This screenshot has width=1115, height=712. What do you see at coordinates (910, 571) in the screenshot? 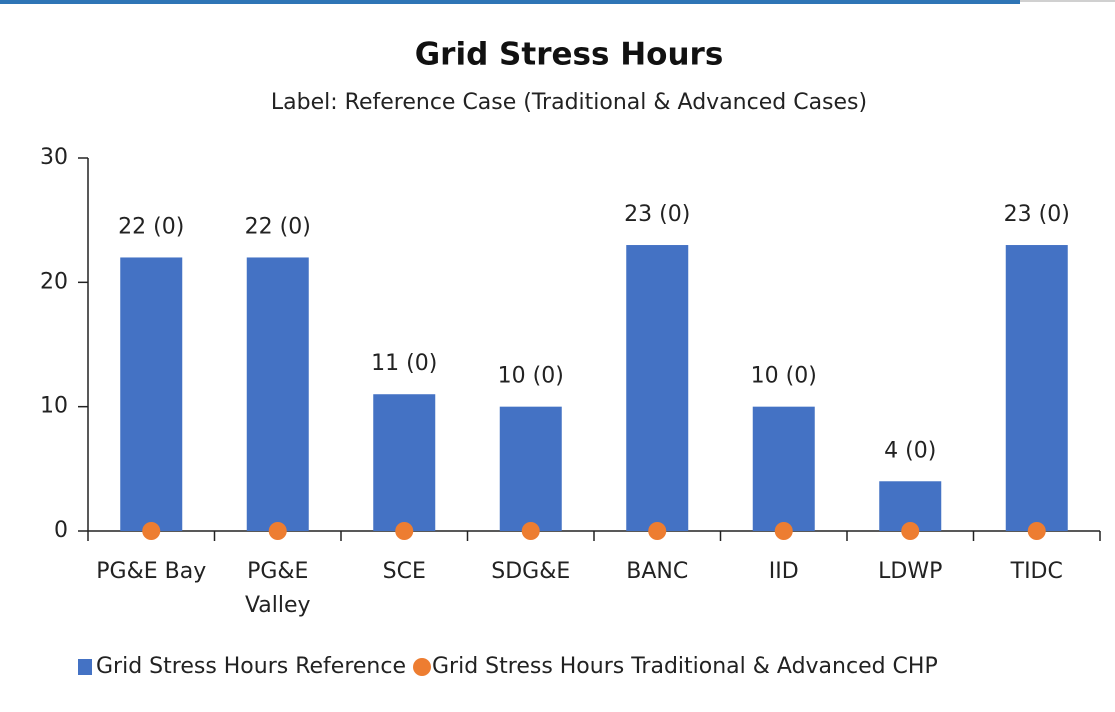
I see `x-tick-label: LDWP` at bounding box center [910, 571].